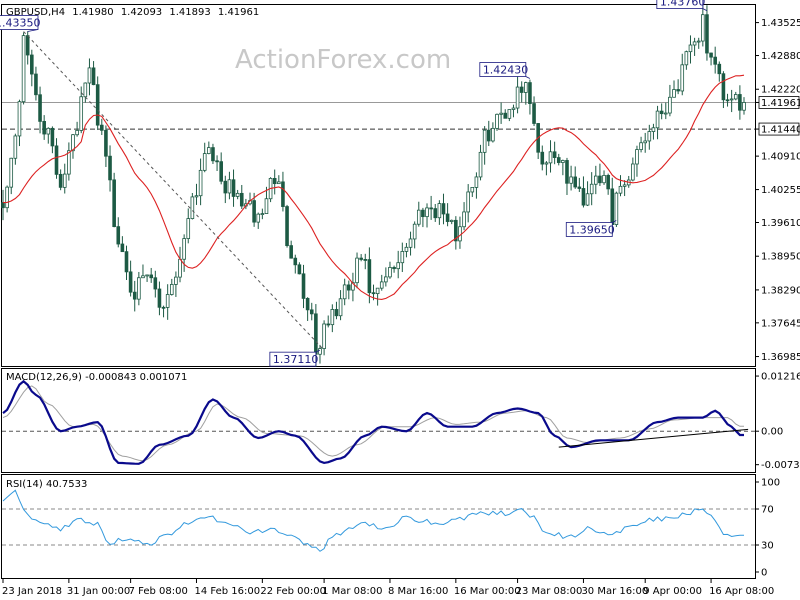 The width and height of the screenshot is (800, 600). What do you see at coordinates (98, 591) in the screenshot?
I see `x-tick-label: 31 Jan 00:00` at bounding box center [98, 591].